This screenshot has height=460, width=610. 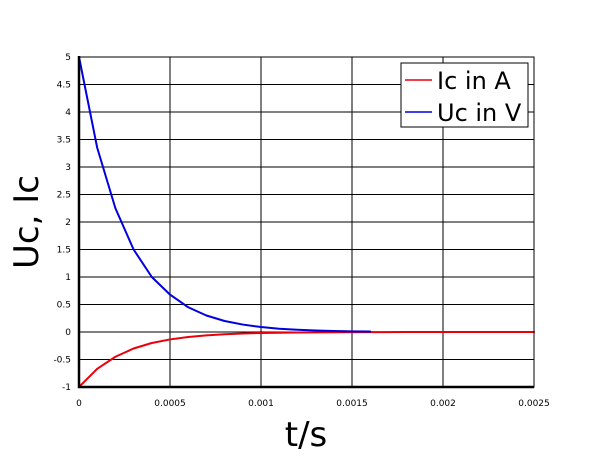 I want to click on y-tick-label: 1.5, so click(x=64, y=251).